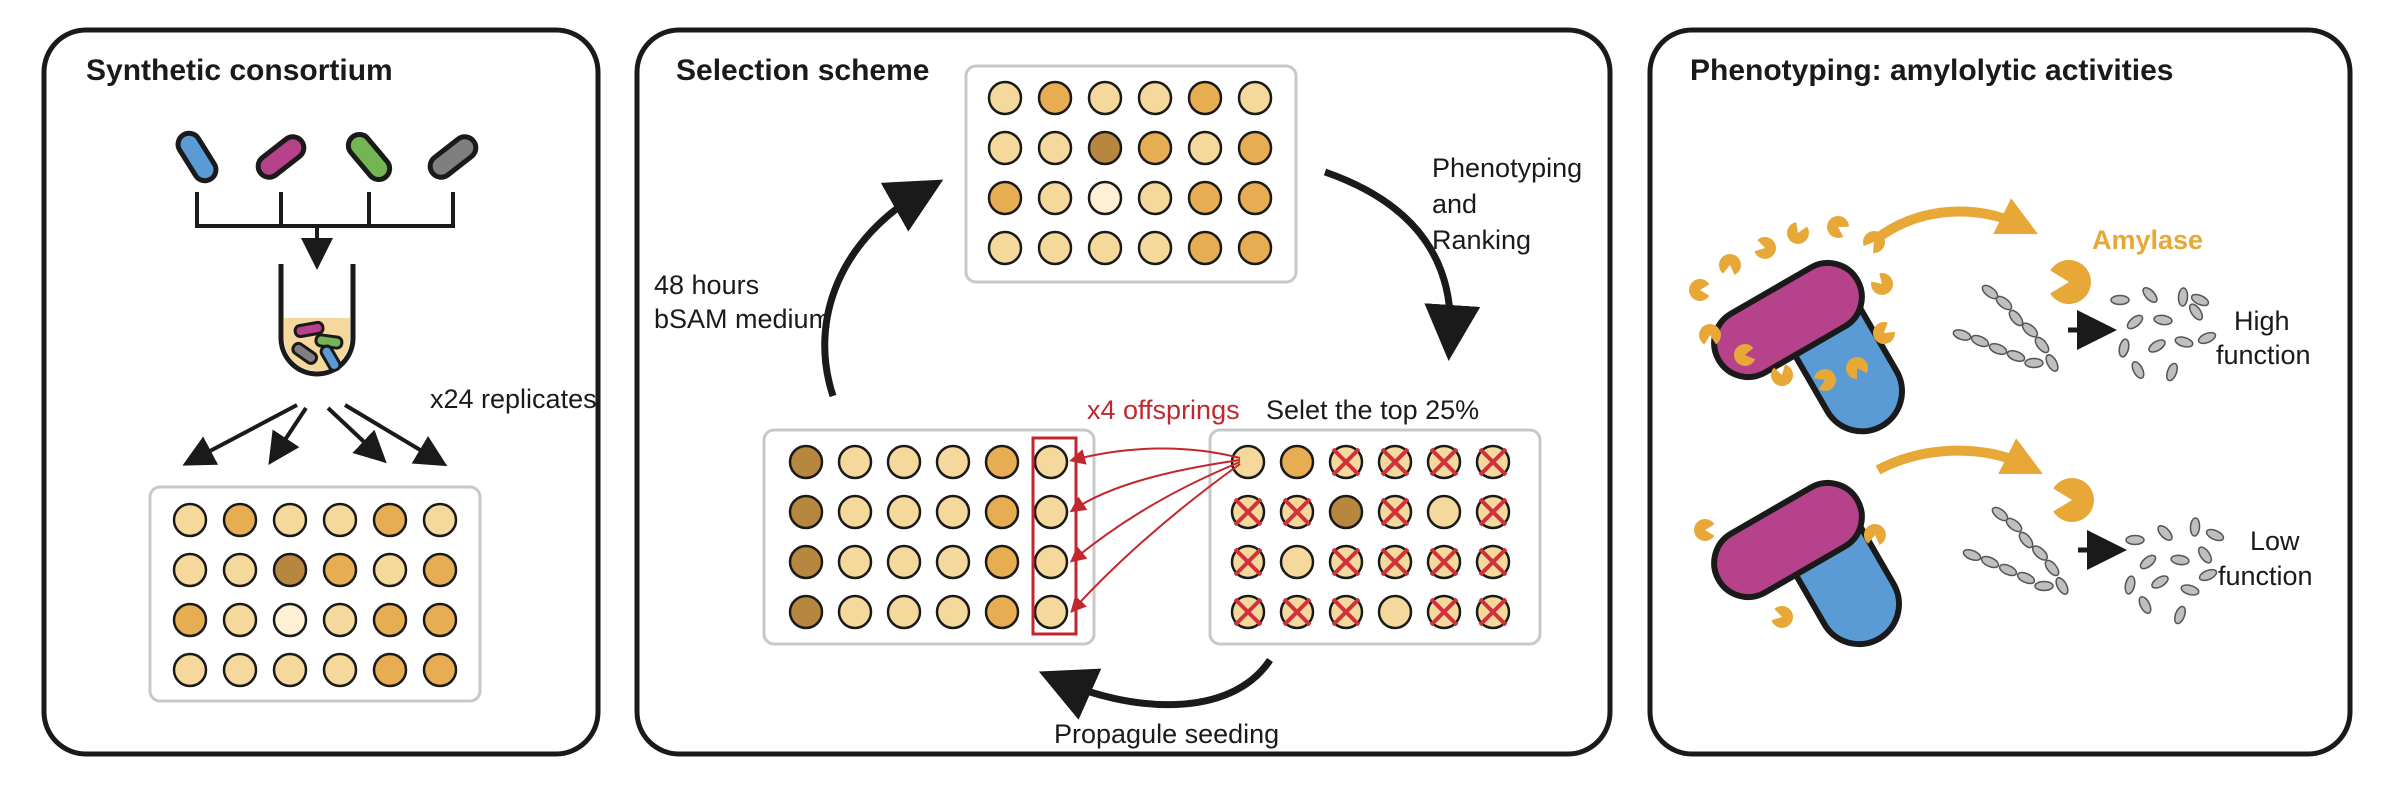  Describe the element at coordinates (1155, 689) in the screenshot. I see `arrow-propagule-seeding` at that location.